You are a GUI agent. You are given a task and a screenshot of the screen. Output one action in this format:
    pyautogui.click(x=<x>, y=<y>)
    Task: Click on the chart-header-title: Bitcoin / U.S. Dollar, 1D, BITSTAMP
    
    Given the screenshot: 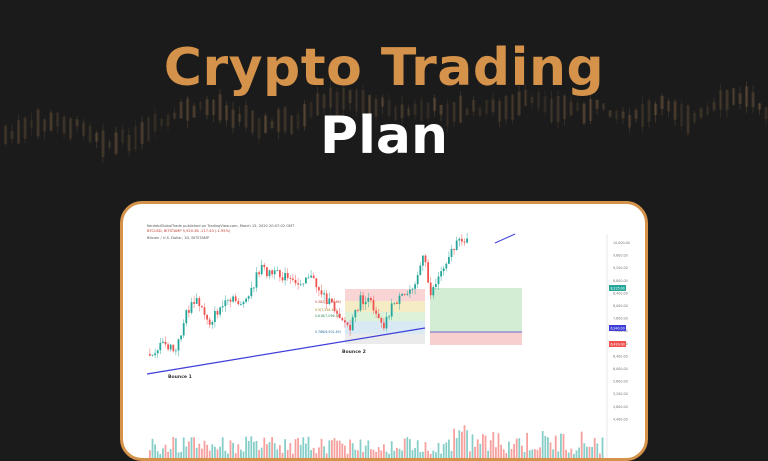 What is the action you would take?
    pyautogui.click(x=178, y=238)
    